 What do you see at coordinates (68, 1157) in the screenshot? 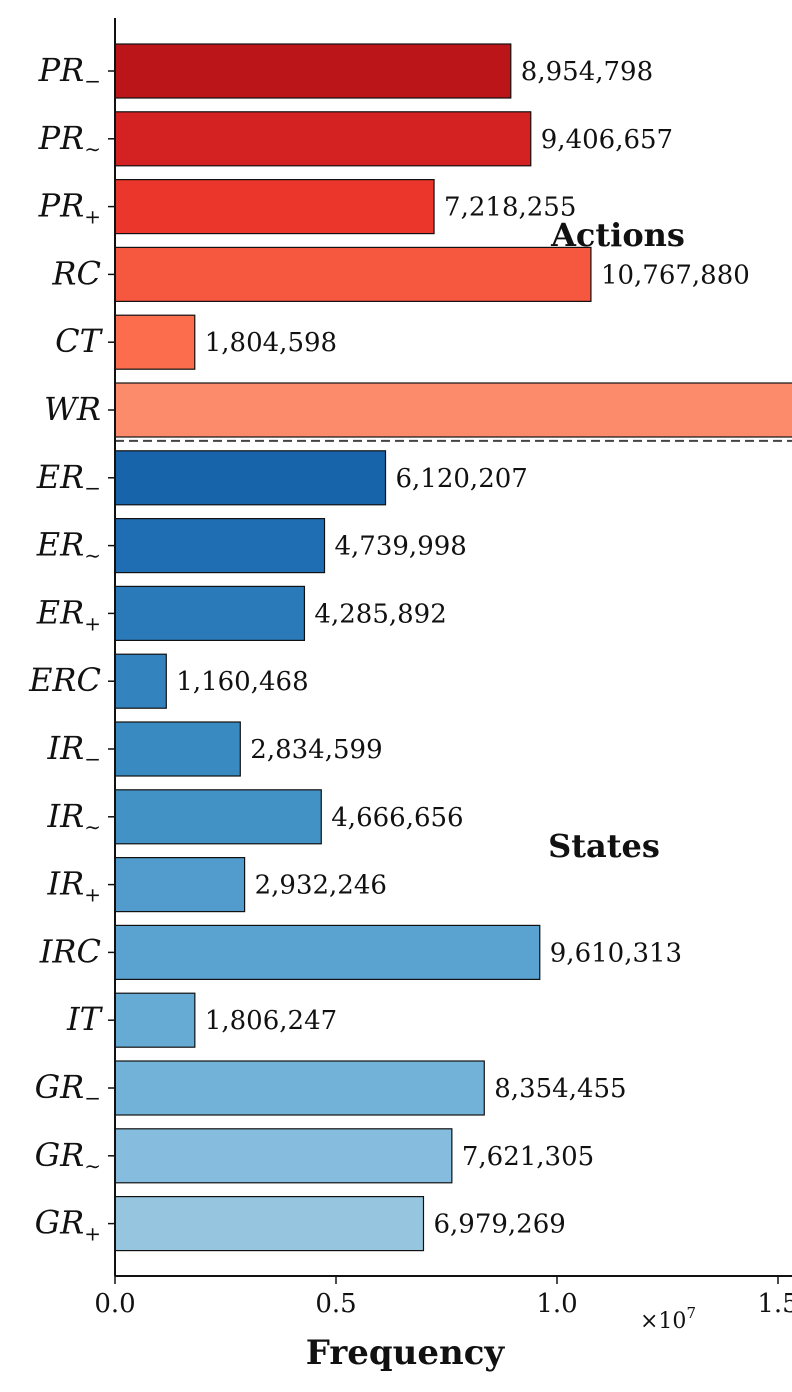
I see `category-label-16: GR∼` at bounding box center [68, 1157].